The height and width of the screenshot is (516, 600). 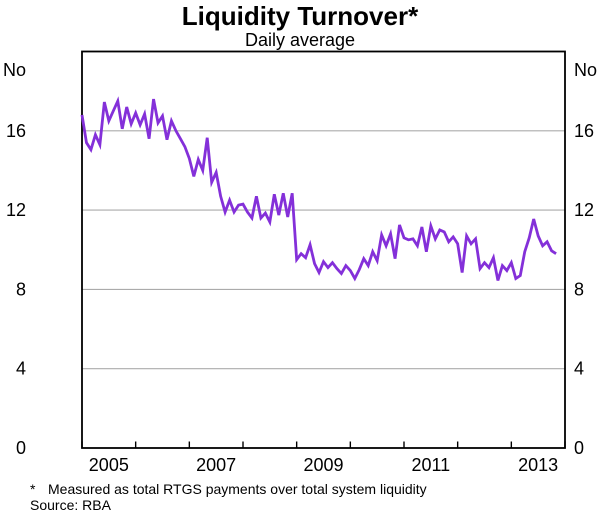 What do you see at coordinates (21, 448) in the screenshot?
I see `y-tick-label-left-0: 0` at bounding box center [21, 448].